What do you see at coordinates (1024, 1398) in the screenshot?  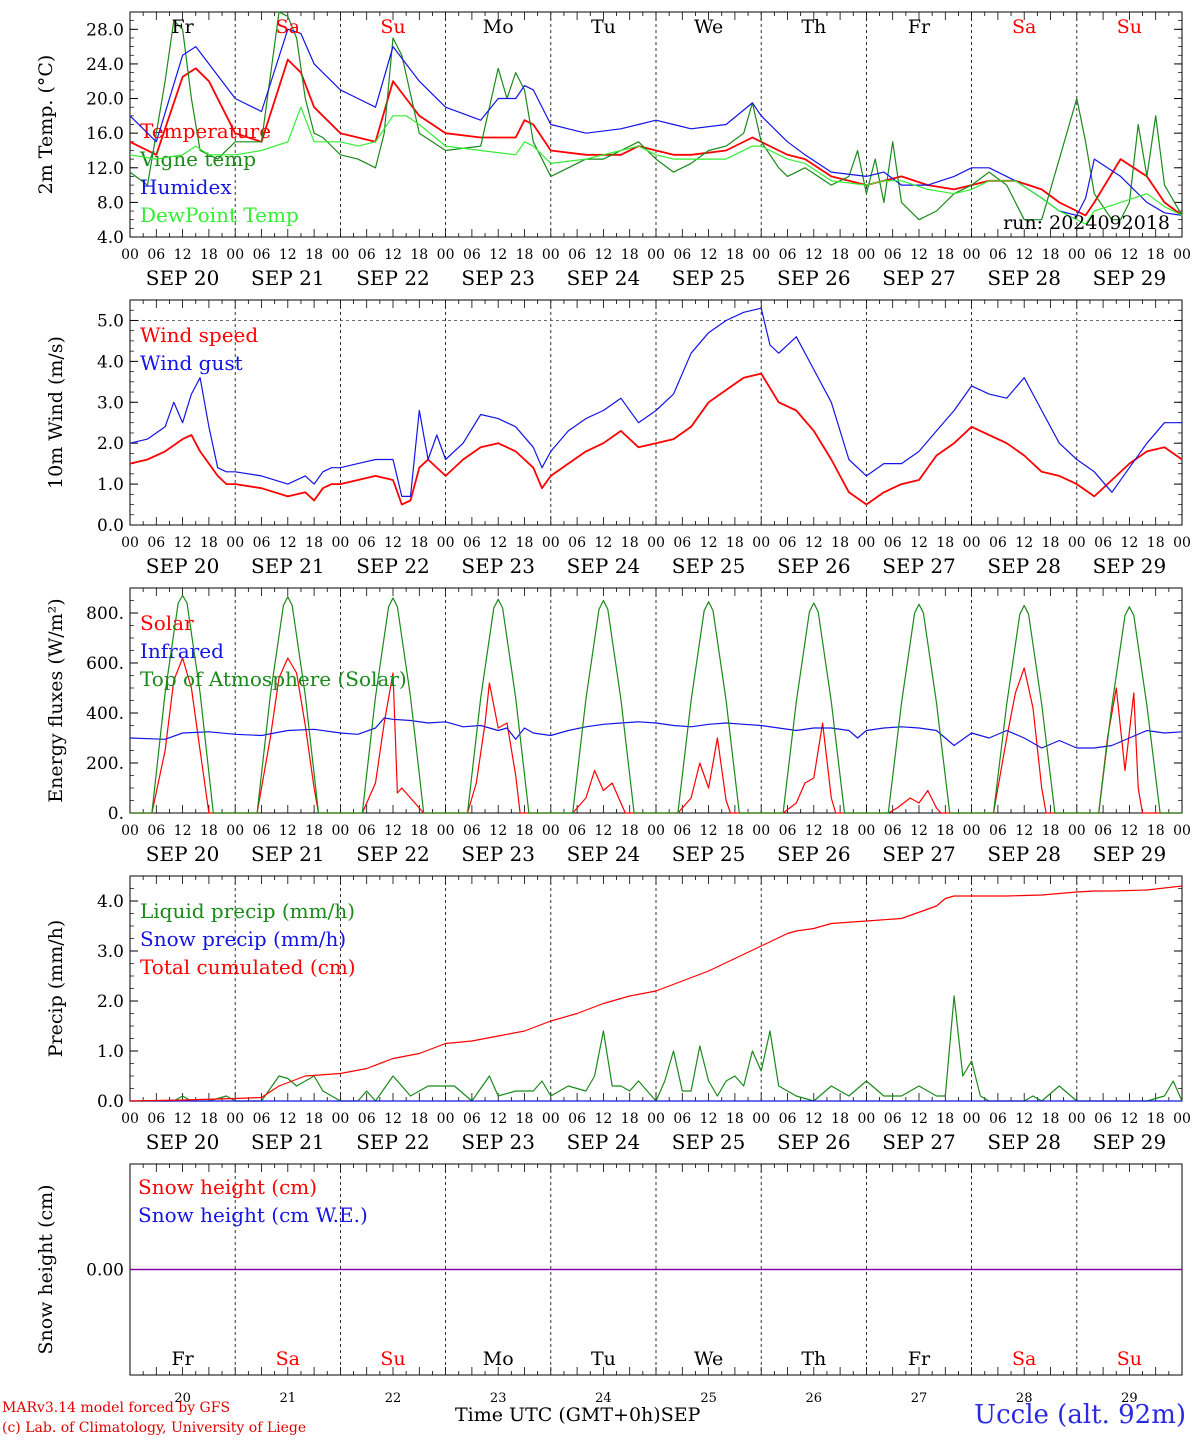 I see `day-number-label: 28` at bounding box center [1024, 1398].